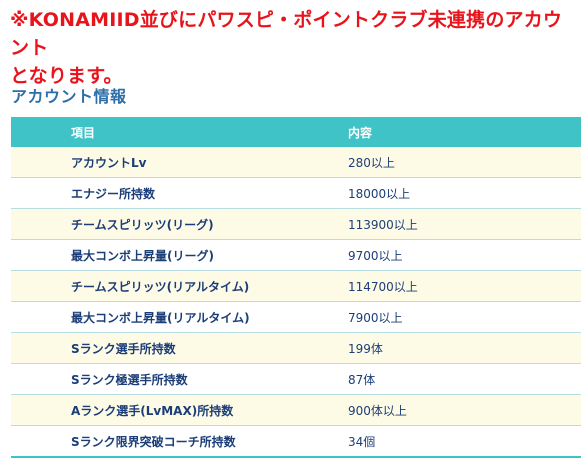 This screenshot has height=472, width=588. Describe the element at coordinates (464, 132) in the screenshot. I see `header-content: 内容` at that location.